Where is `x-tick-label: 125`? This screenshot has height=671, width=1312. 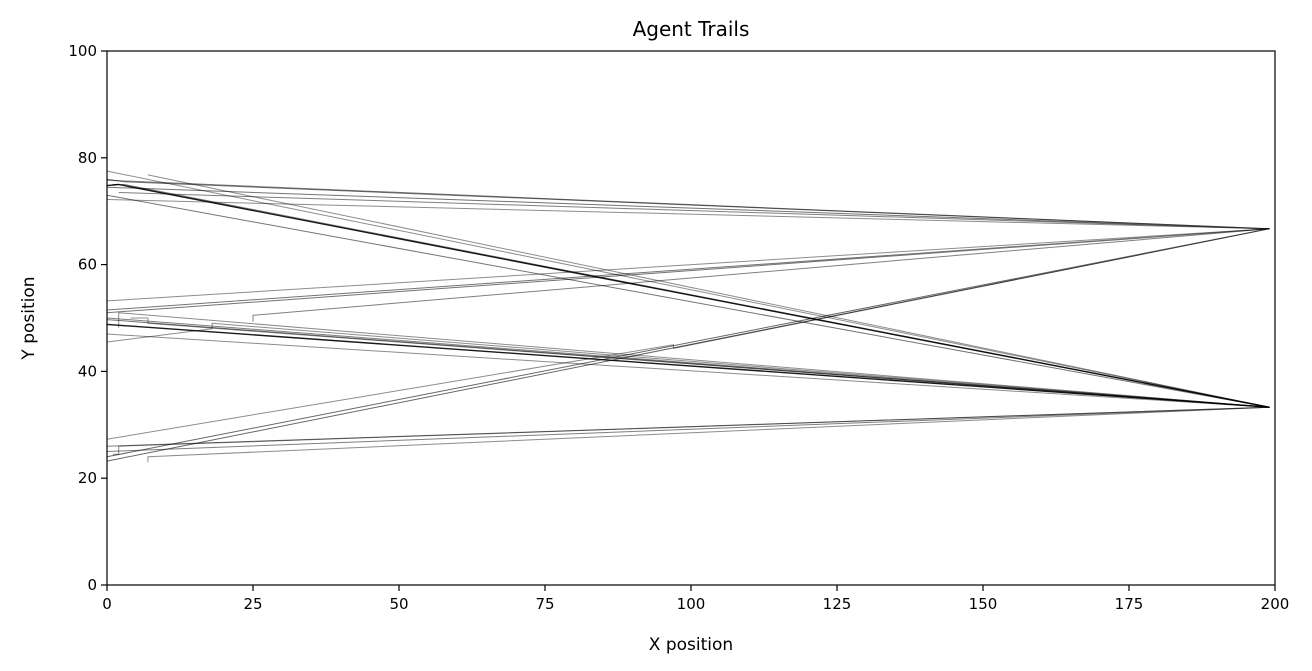 x-tick-label: 125 is located at coordinates (837, 604).